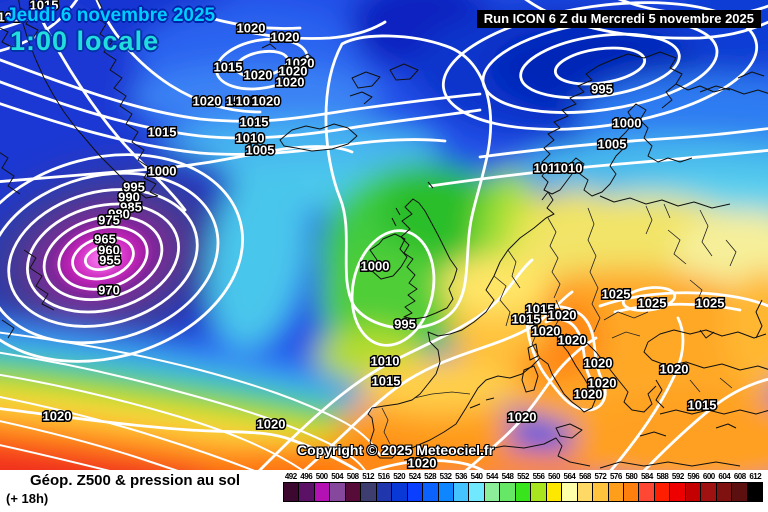 This screenshot has width=768, height=512. I want to click on colorbar-value: 520, so click(399, 476).